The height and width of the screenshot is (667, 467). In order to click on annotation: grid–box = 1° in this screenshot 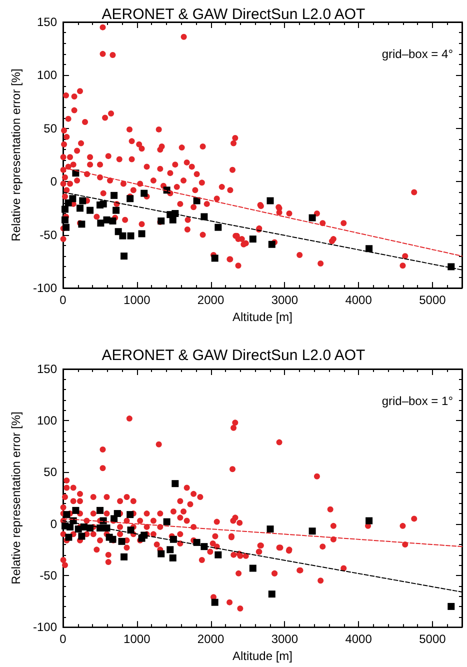, I will do `click(418, 401)`.